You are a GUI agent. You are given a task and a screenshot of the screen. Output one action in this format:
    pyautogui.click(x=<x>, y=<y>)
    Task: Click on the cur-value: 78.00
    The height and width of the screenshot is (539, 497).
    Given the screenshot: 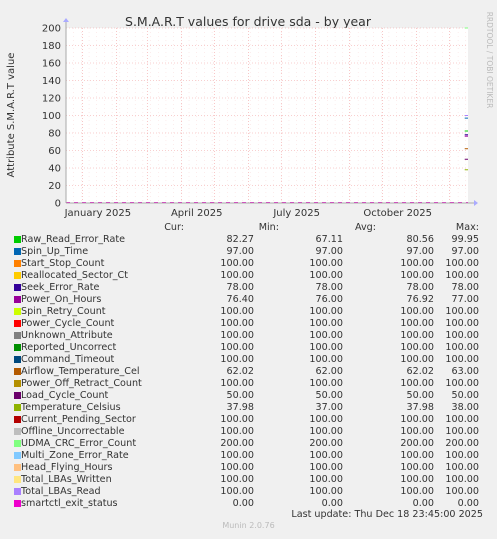 What is the action you would take?
    pyautogui.click(x=240, y=287)
    